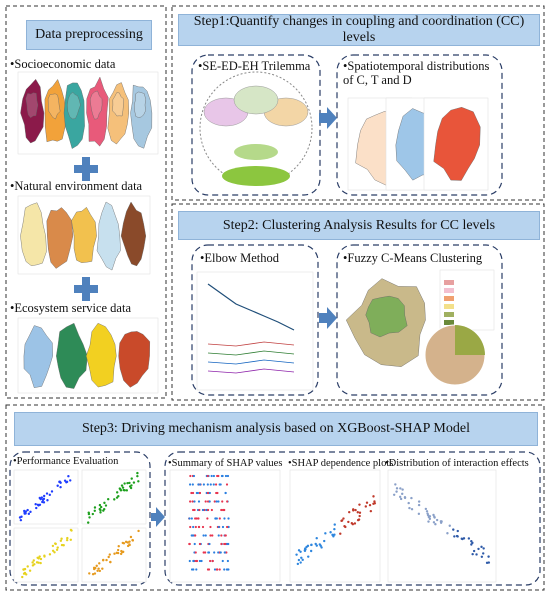  Describe the element at coordinates (225, 463) in the screenshot. I see `panel-label: •Summary of SHAP values` at that location.